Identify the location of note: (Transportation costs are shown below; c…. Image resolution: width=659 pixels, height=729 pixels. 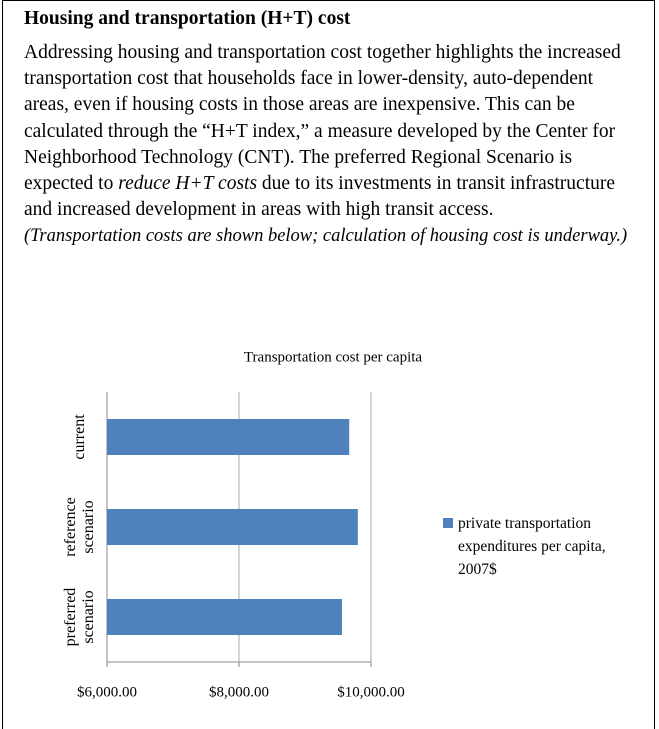
(326, 236).